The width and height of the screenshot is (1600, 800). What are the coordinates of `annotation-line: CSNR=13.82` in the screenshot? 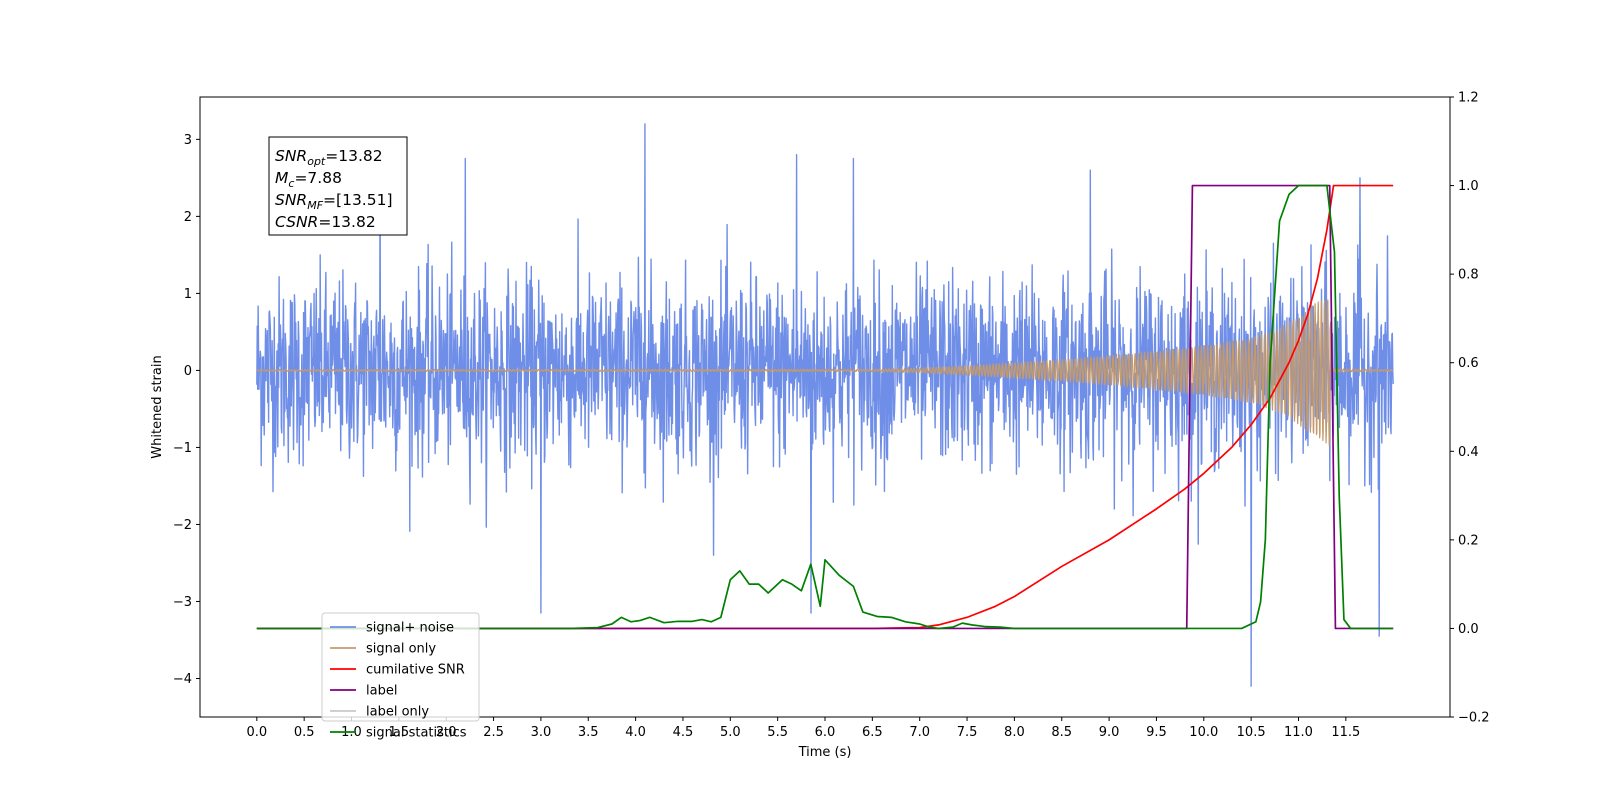 It's located at (325, 222).